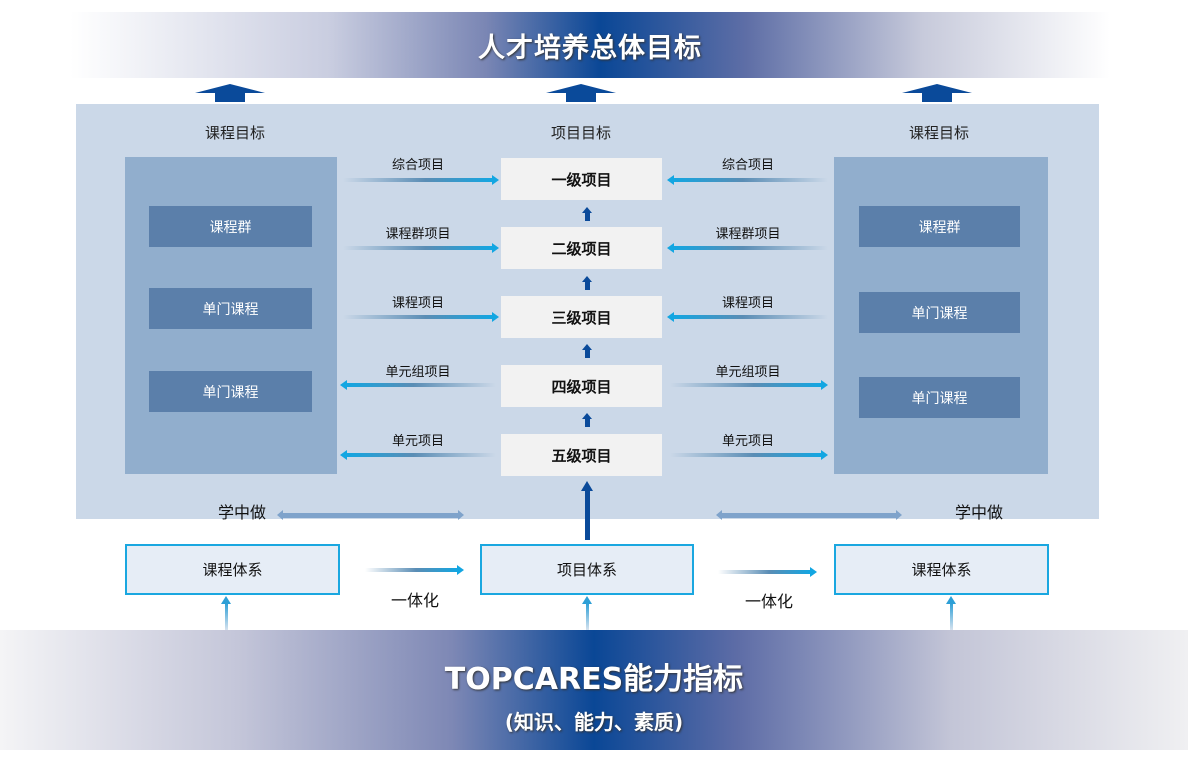 The width and height of the screenshot is (1188, 759). I want to click on learn-by-doing-right: 学中做, so click(979, 512).